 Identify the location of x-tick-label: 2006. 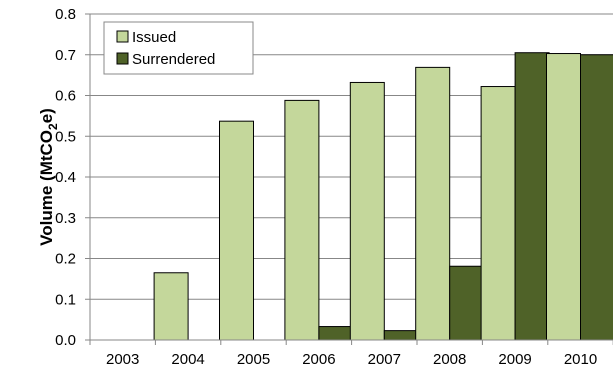
(318, 359).